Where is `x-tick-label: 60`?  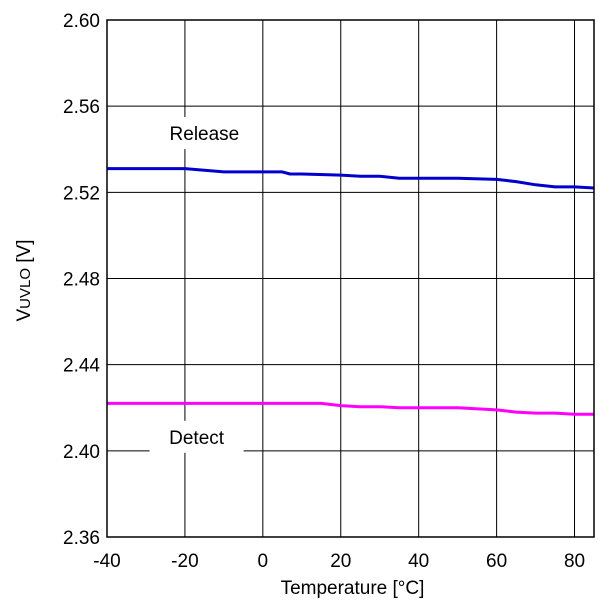 x-tick-label: 60 is located at coordinates (496, 561).